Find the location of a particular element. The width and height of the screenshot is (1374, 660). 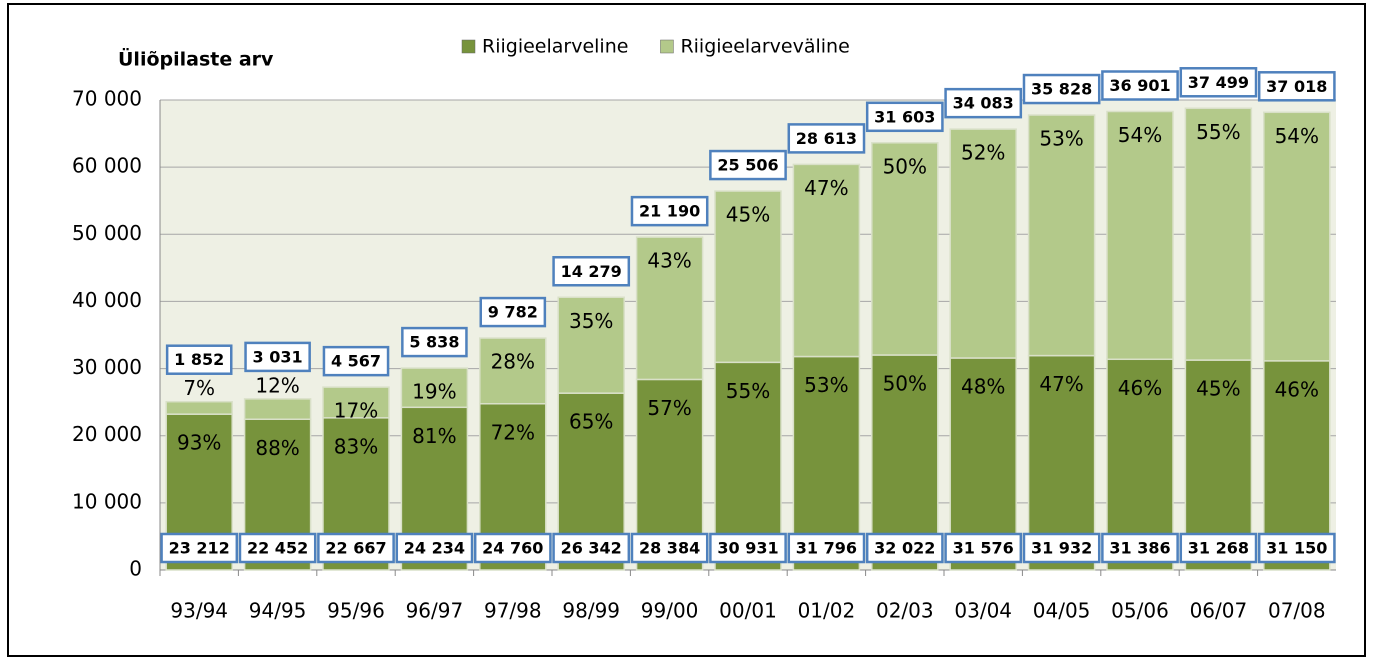

value-label: 31 796 is located at coordinates (826, 548).